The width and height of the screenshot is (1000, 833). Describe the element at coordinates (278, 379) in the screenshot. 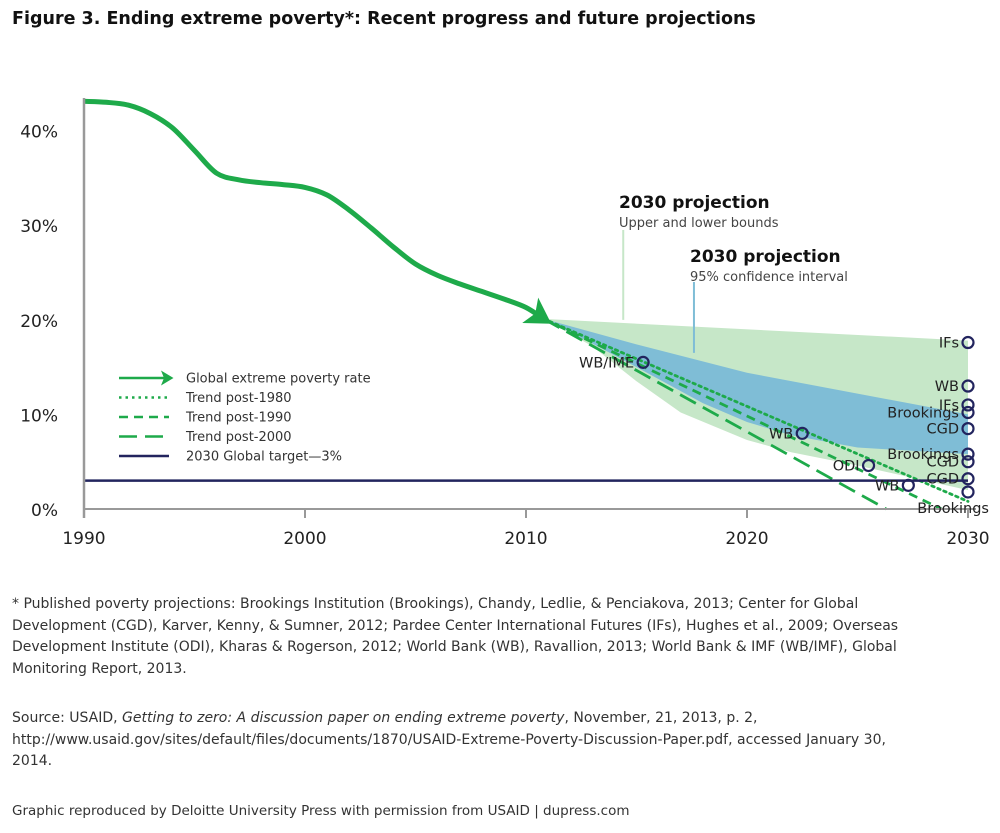

I see `legend-label: Global extreme poverty rate` at that location.